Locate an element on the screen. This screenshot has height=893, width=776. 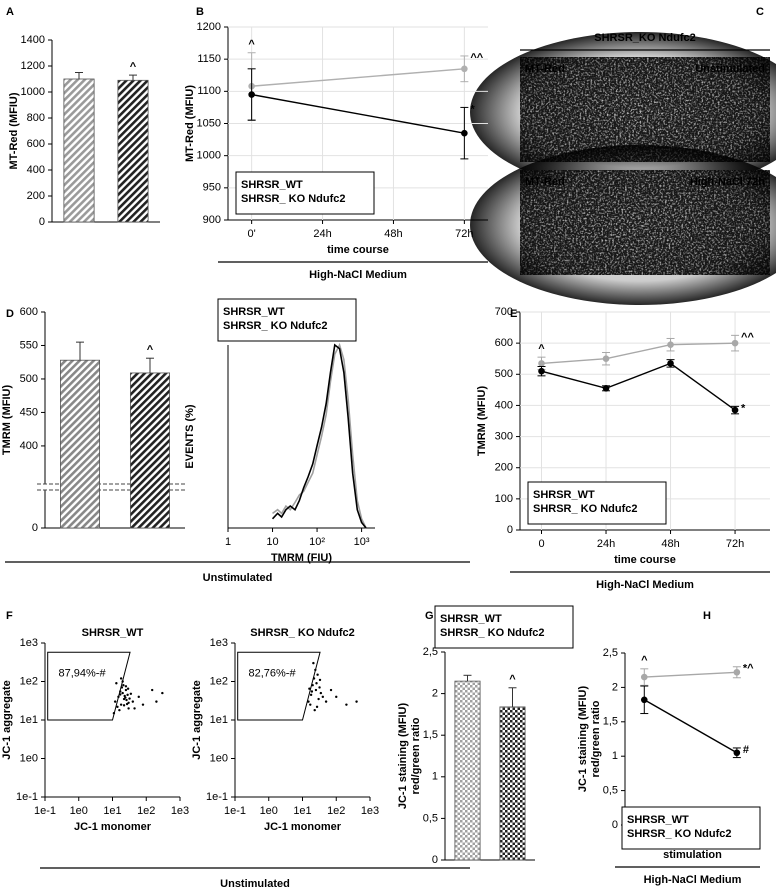
y-tick-label: 1e2 is located at coordinates (29, 681).